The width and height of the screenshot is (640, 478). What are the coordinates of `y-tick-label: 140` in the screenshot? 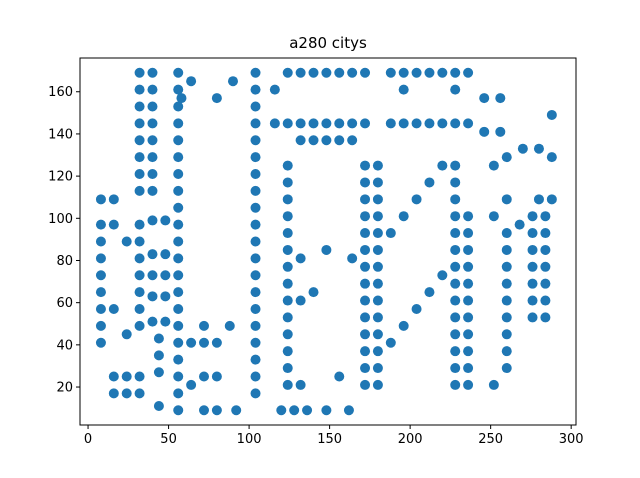 It's located at (60, 134).